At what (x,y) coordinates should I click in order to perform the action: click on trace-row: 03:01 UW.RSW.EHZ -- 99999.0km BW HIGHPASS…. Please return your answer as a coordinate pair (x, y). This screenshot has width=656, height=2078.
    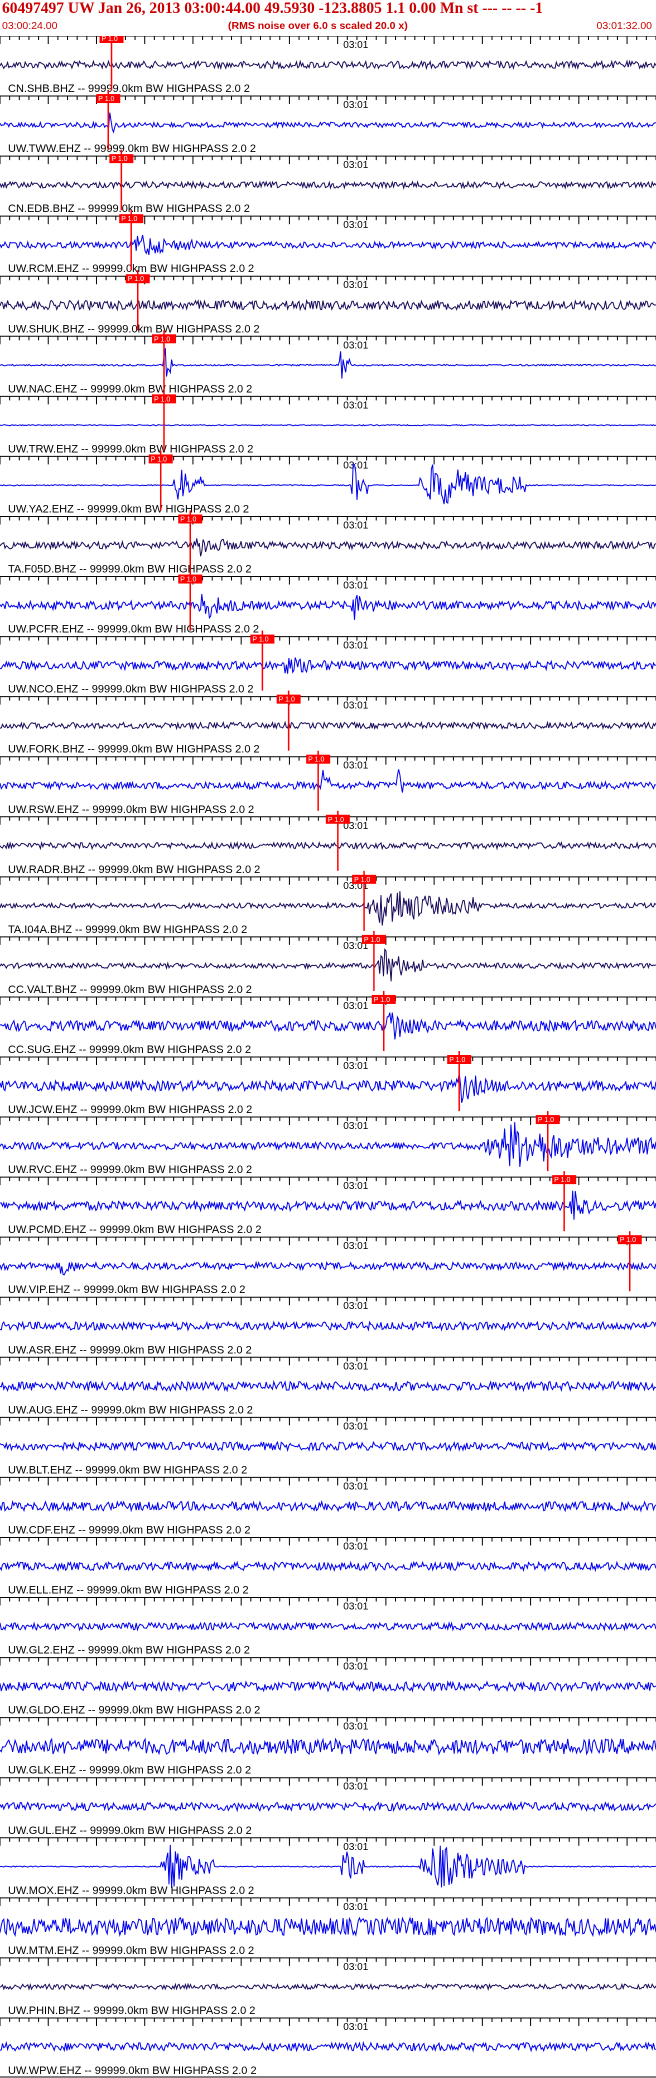
    Looking at the image, I should click on (328, 783).